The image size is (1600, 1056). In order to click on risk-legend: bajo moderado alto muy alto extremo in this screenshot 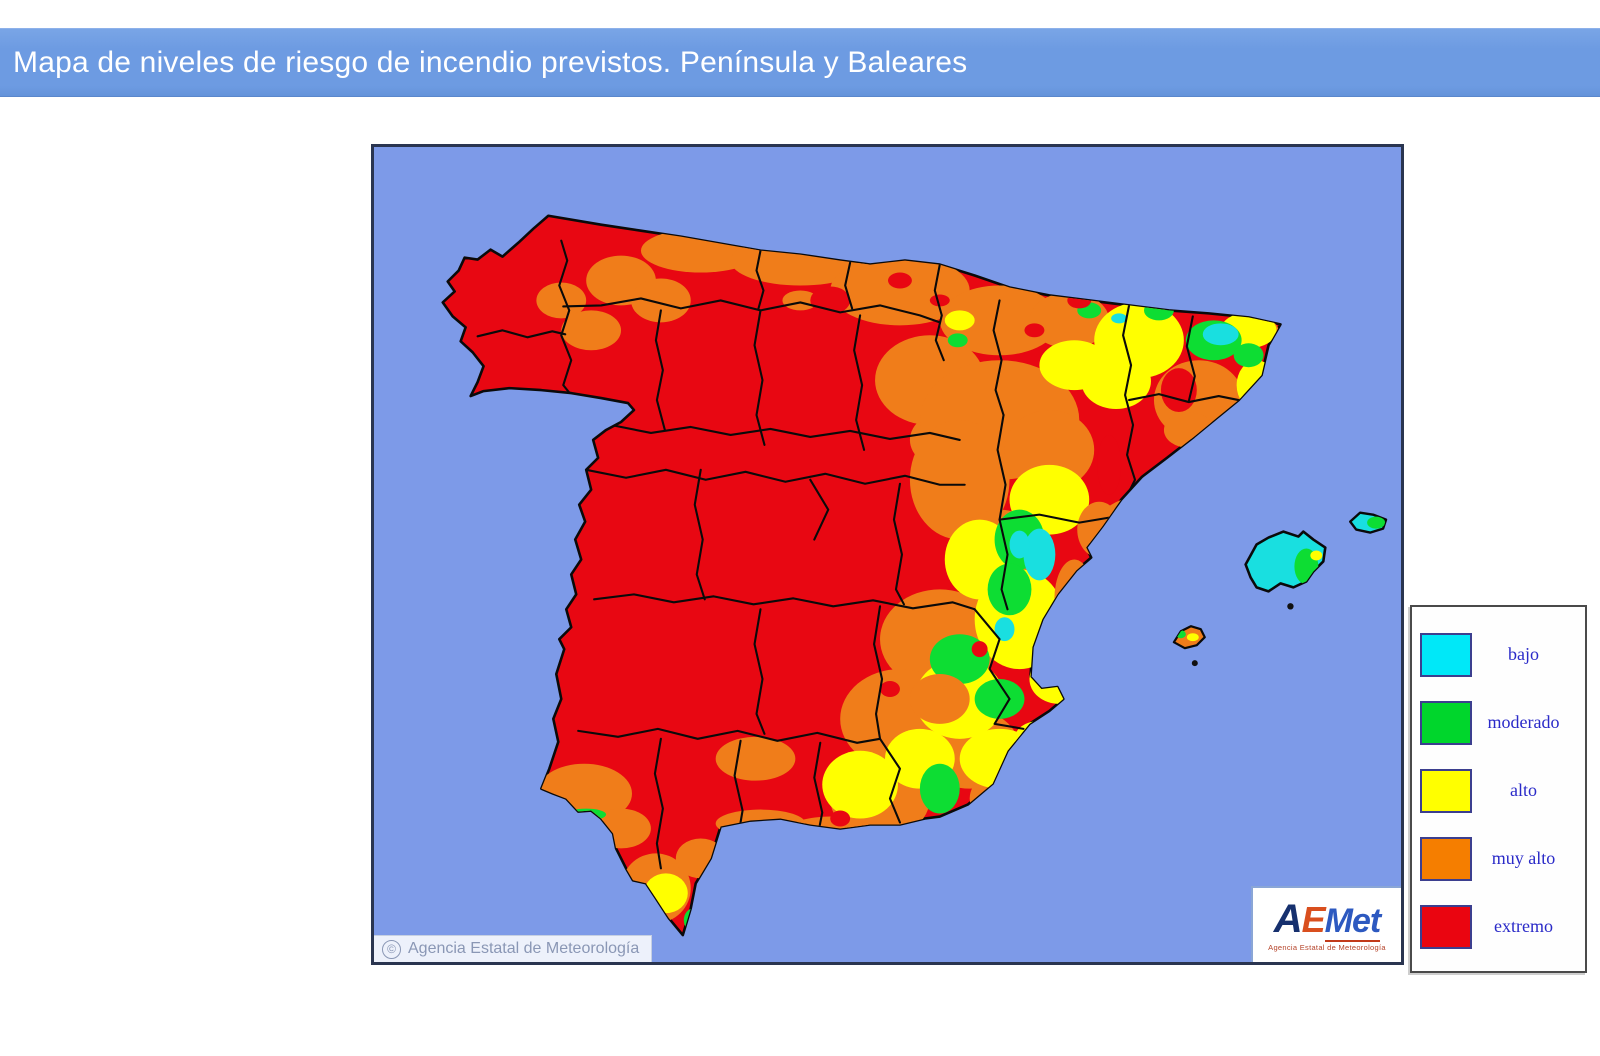, I will do `click(1498, 789)`.